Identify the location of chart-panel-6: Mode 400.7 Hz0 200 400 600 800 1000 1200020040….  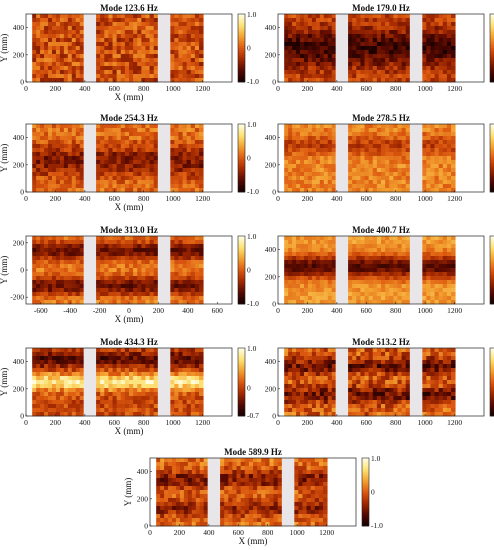
(379, 270).